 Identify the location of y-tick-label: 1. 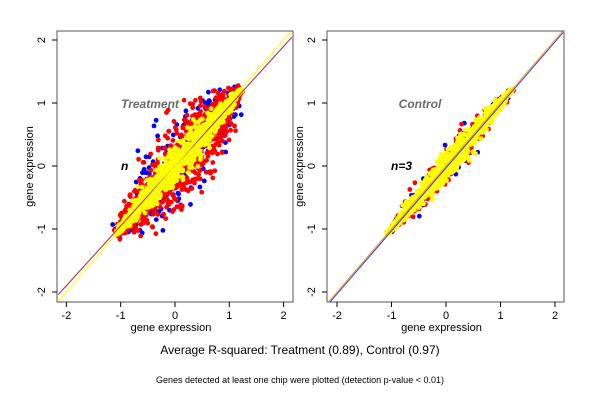
(42, 103).